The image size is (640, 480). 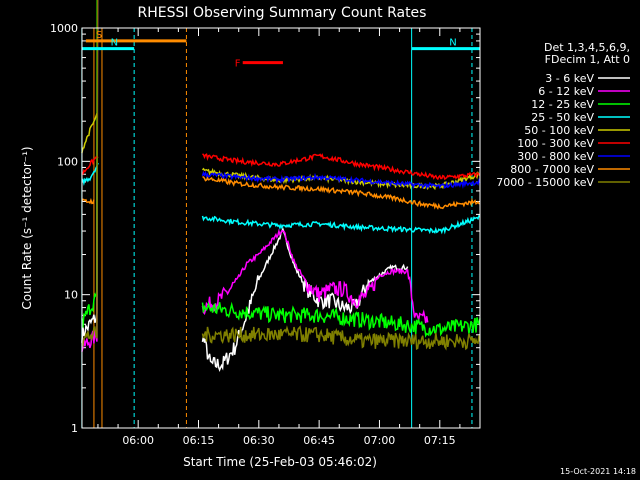 I want to click on legend-header-line-1: Det 1,3,4,5,6,9,, so click(x=587, y=47).